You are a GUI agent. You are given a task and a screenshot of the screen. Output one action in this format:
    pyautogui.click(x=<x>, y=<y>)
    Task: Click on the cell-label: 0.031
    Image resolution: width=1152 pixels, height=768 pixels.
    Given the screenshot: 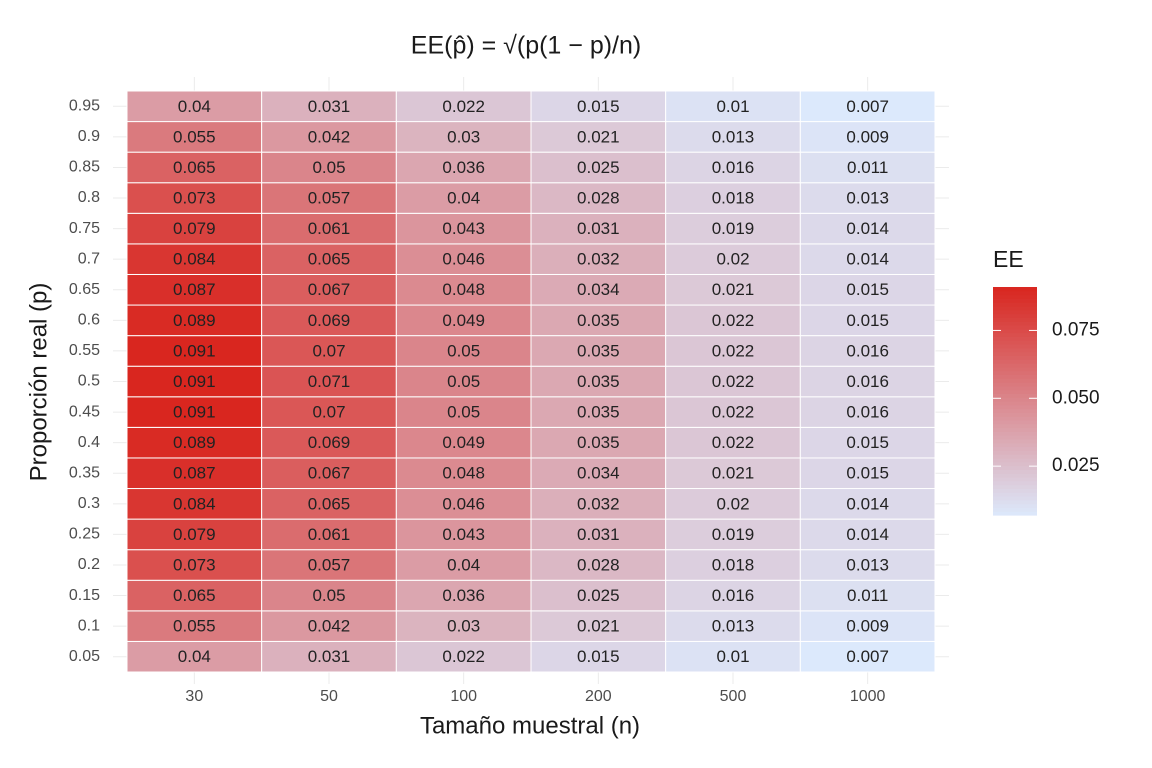 What is the action you would take?
    pyautogui.click(x=329, y=656)
    